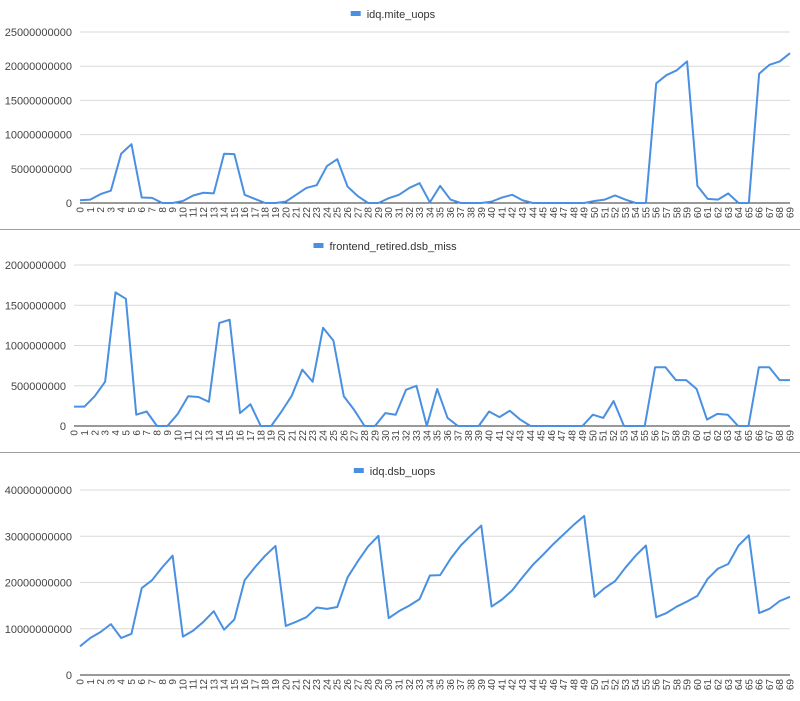  Describe the element at coordinates (472, 213) in the screenshot. I see `x-tick-label: 38` at that location.